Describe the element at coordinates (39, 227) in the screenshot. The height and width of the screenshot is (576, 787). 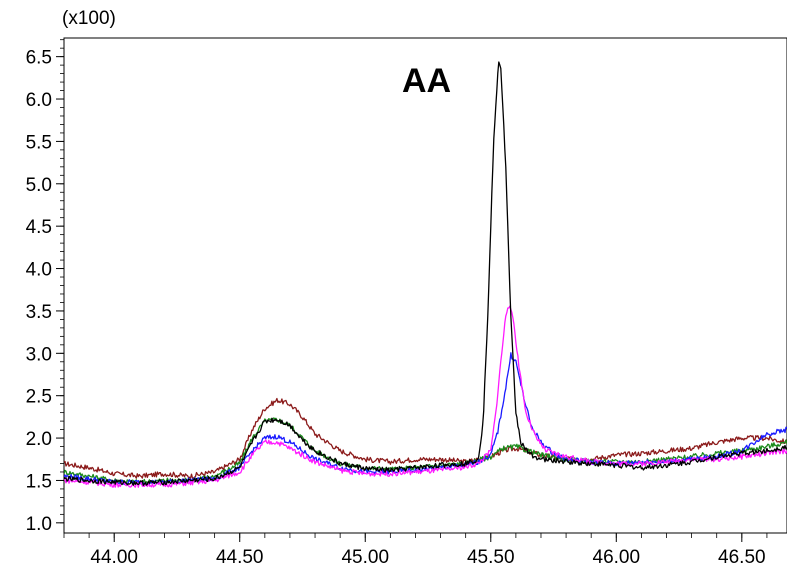
I see `y-tick-label: 4.5` at that location.